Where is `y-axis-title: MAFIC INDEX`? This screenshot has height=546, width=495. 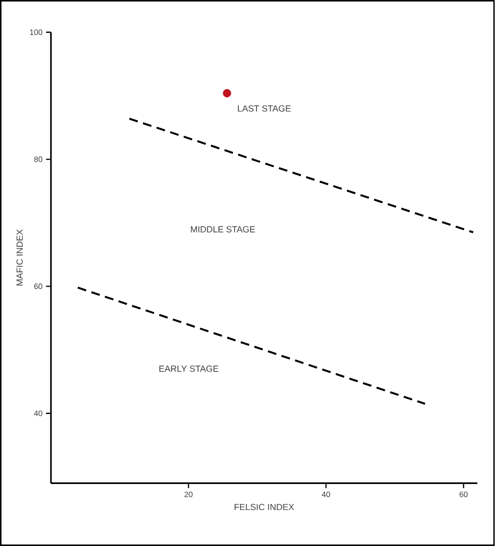
y-axis-title: MAFIC INDEX is located at coordinates (19, 257).